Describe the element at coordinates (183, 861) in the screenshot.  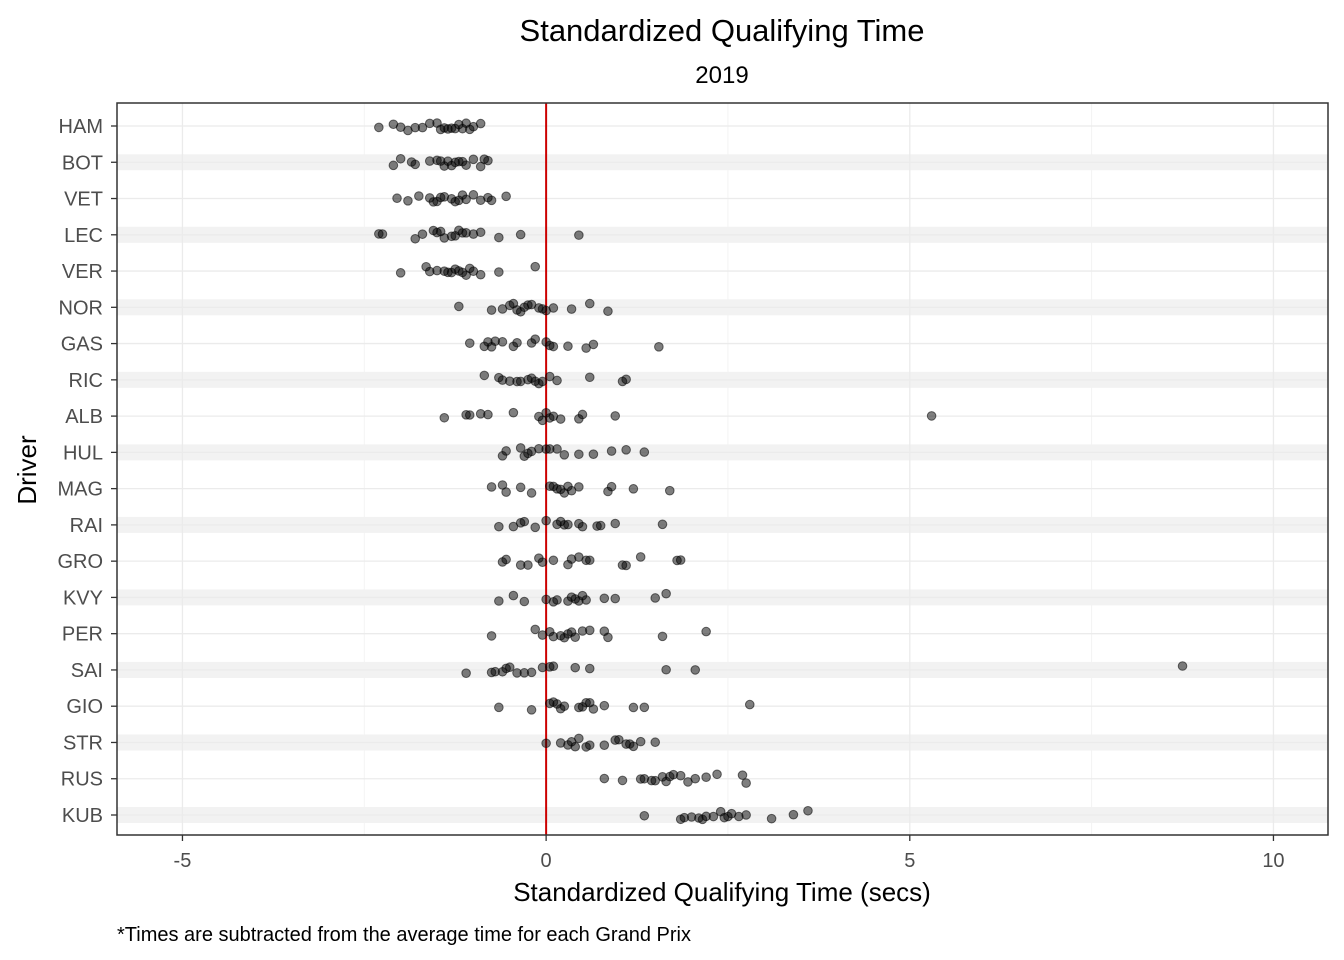
I see `x-tick-label: -5` at that location.